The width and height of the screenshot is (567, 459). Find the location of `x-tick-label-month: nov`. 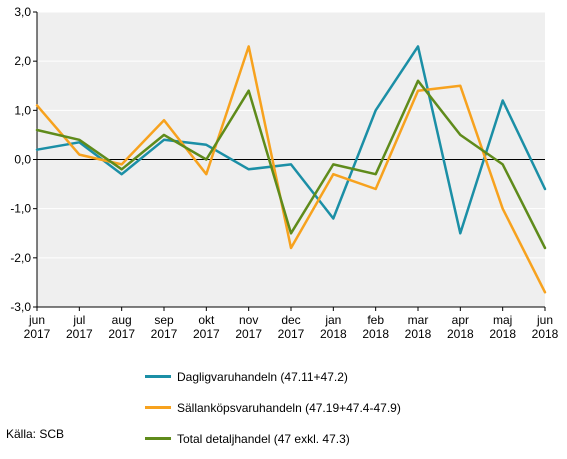

x-tick-label-month: nov is located at coordinates (248, 320).